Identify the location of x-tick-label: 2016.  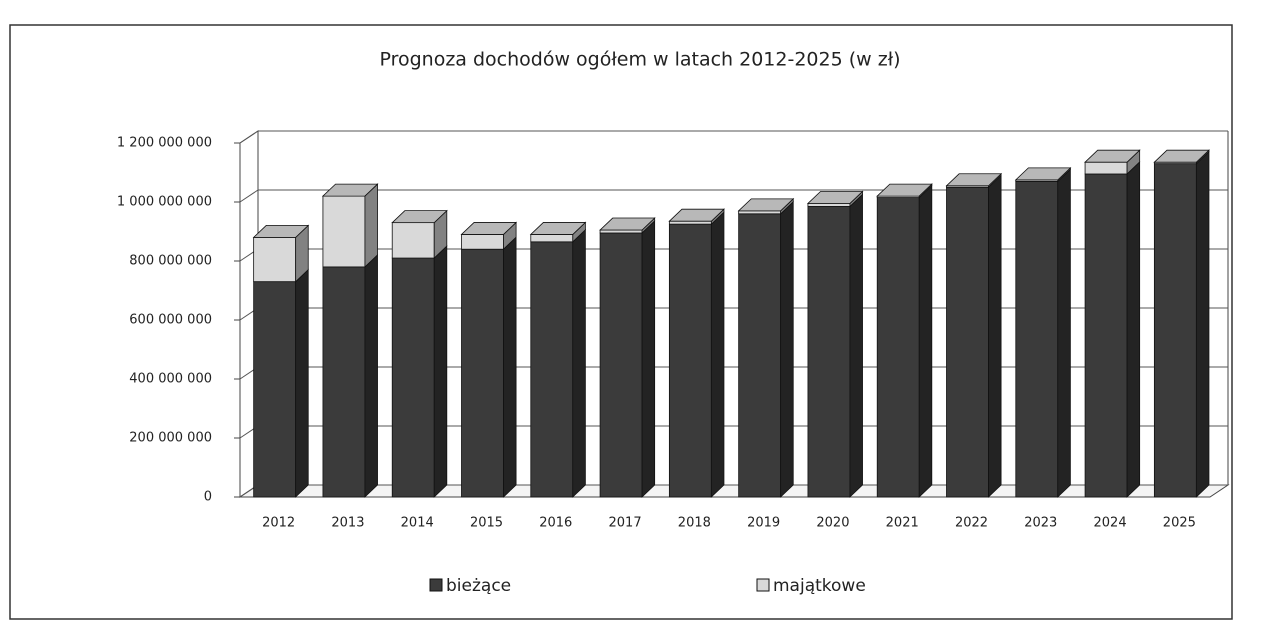
(555, 523).